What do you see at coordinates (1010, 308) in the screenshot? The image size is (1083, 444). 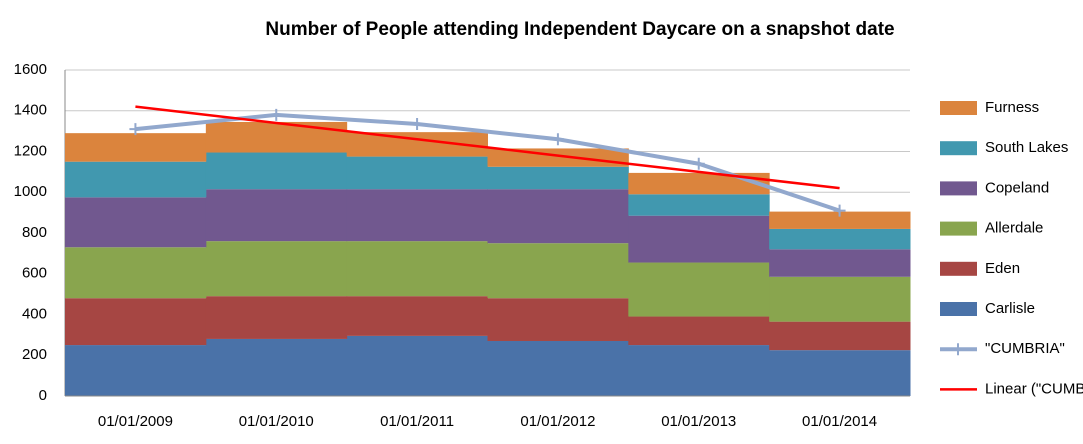 I see `legend-label: Carlisle` at bounding box center [1010, 308].